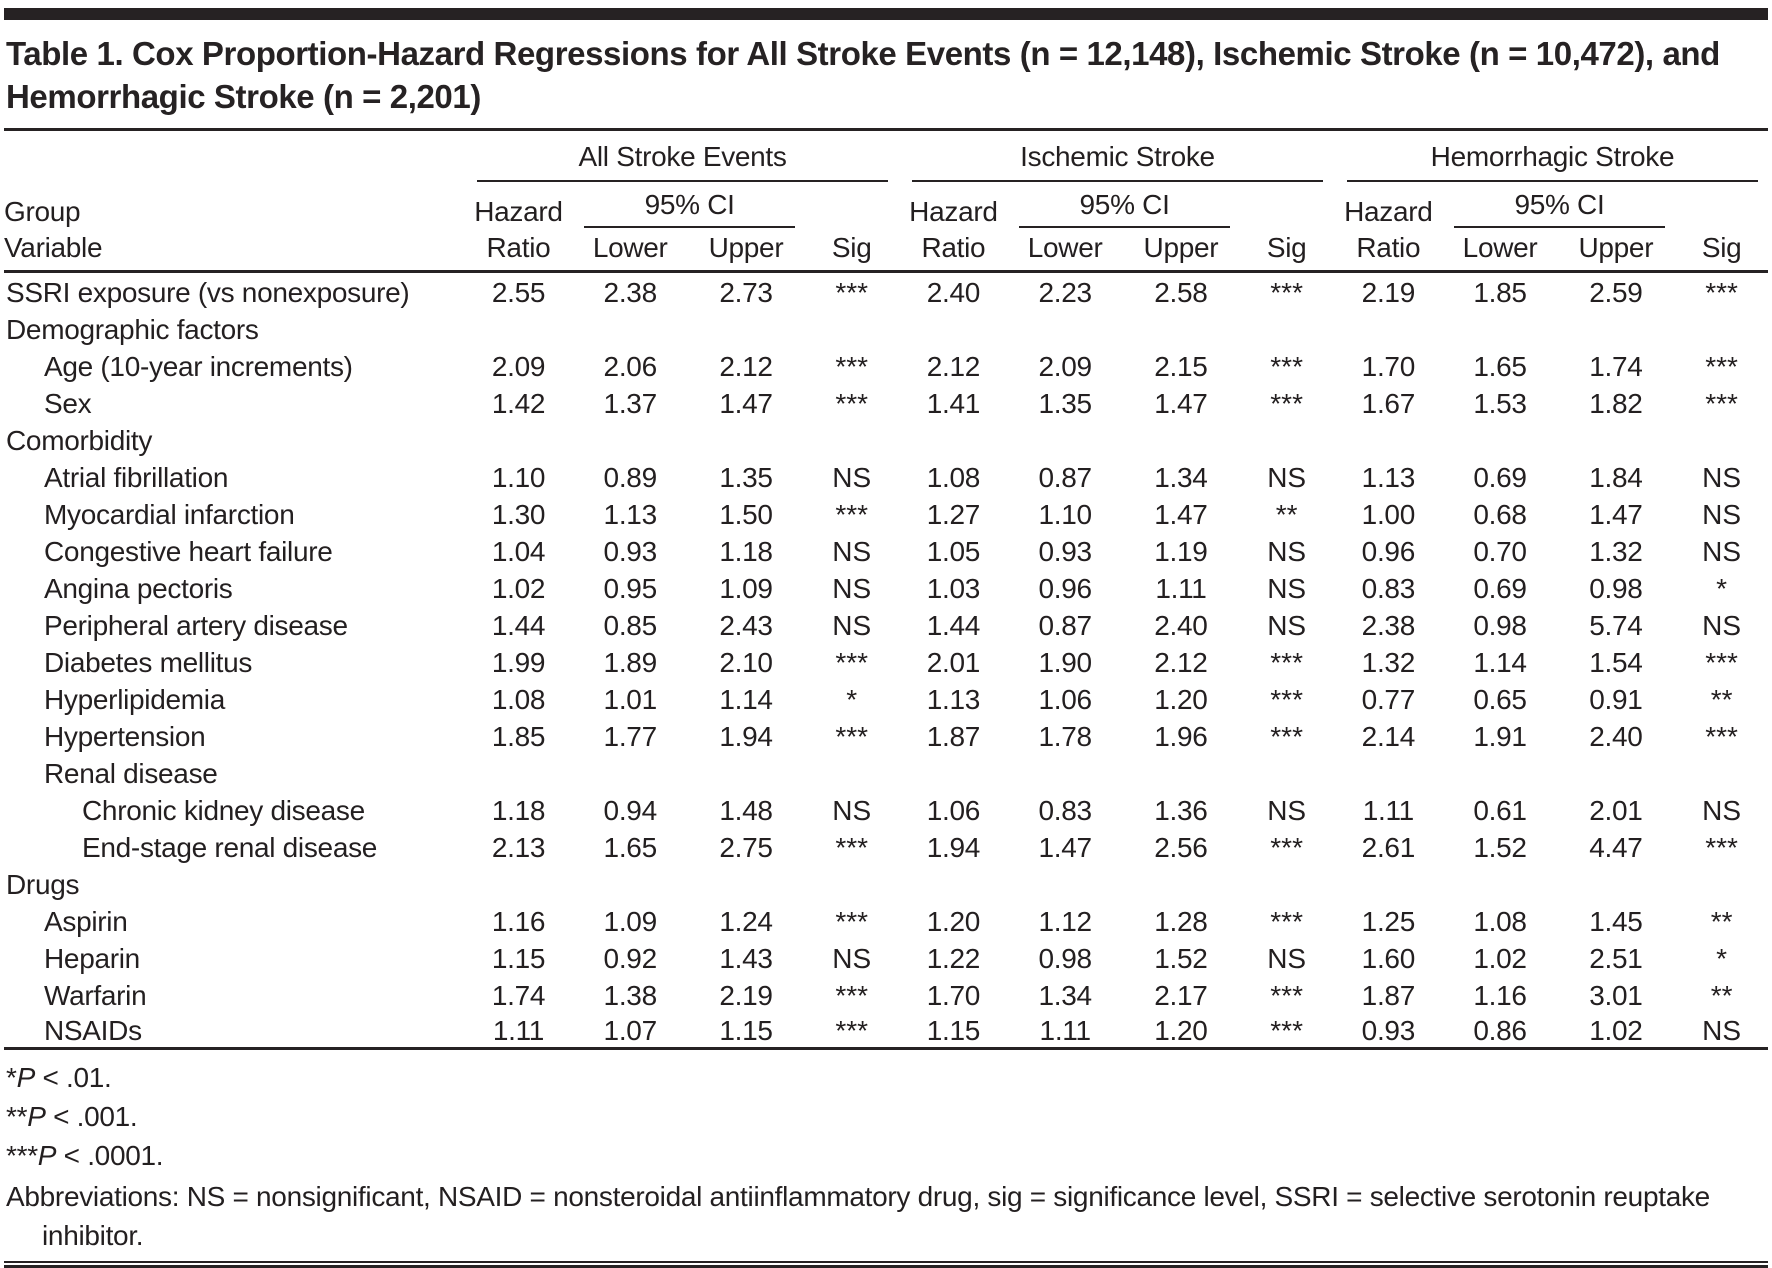  Describe the element at coordinates (1500, 699) in the screenshot. I see `value-cell: 0.65` at that location.